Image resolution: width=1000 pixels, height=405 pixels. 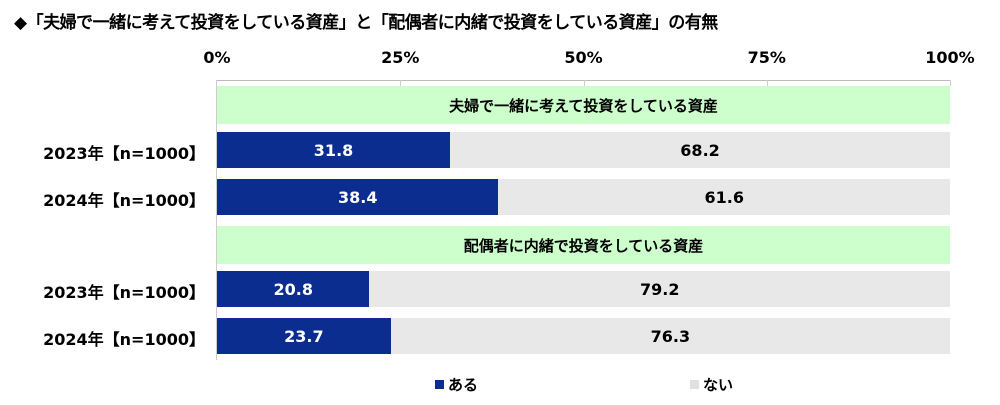 I want to click on group-header: 配偶者に内緒で投資をしている資産, so click(x=583, y=245).